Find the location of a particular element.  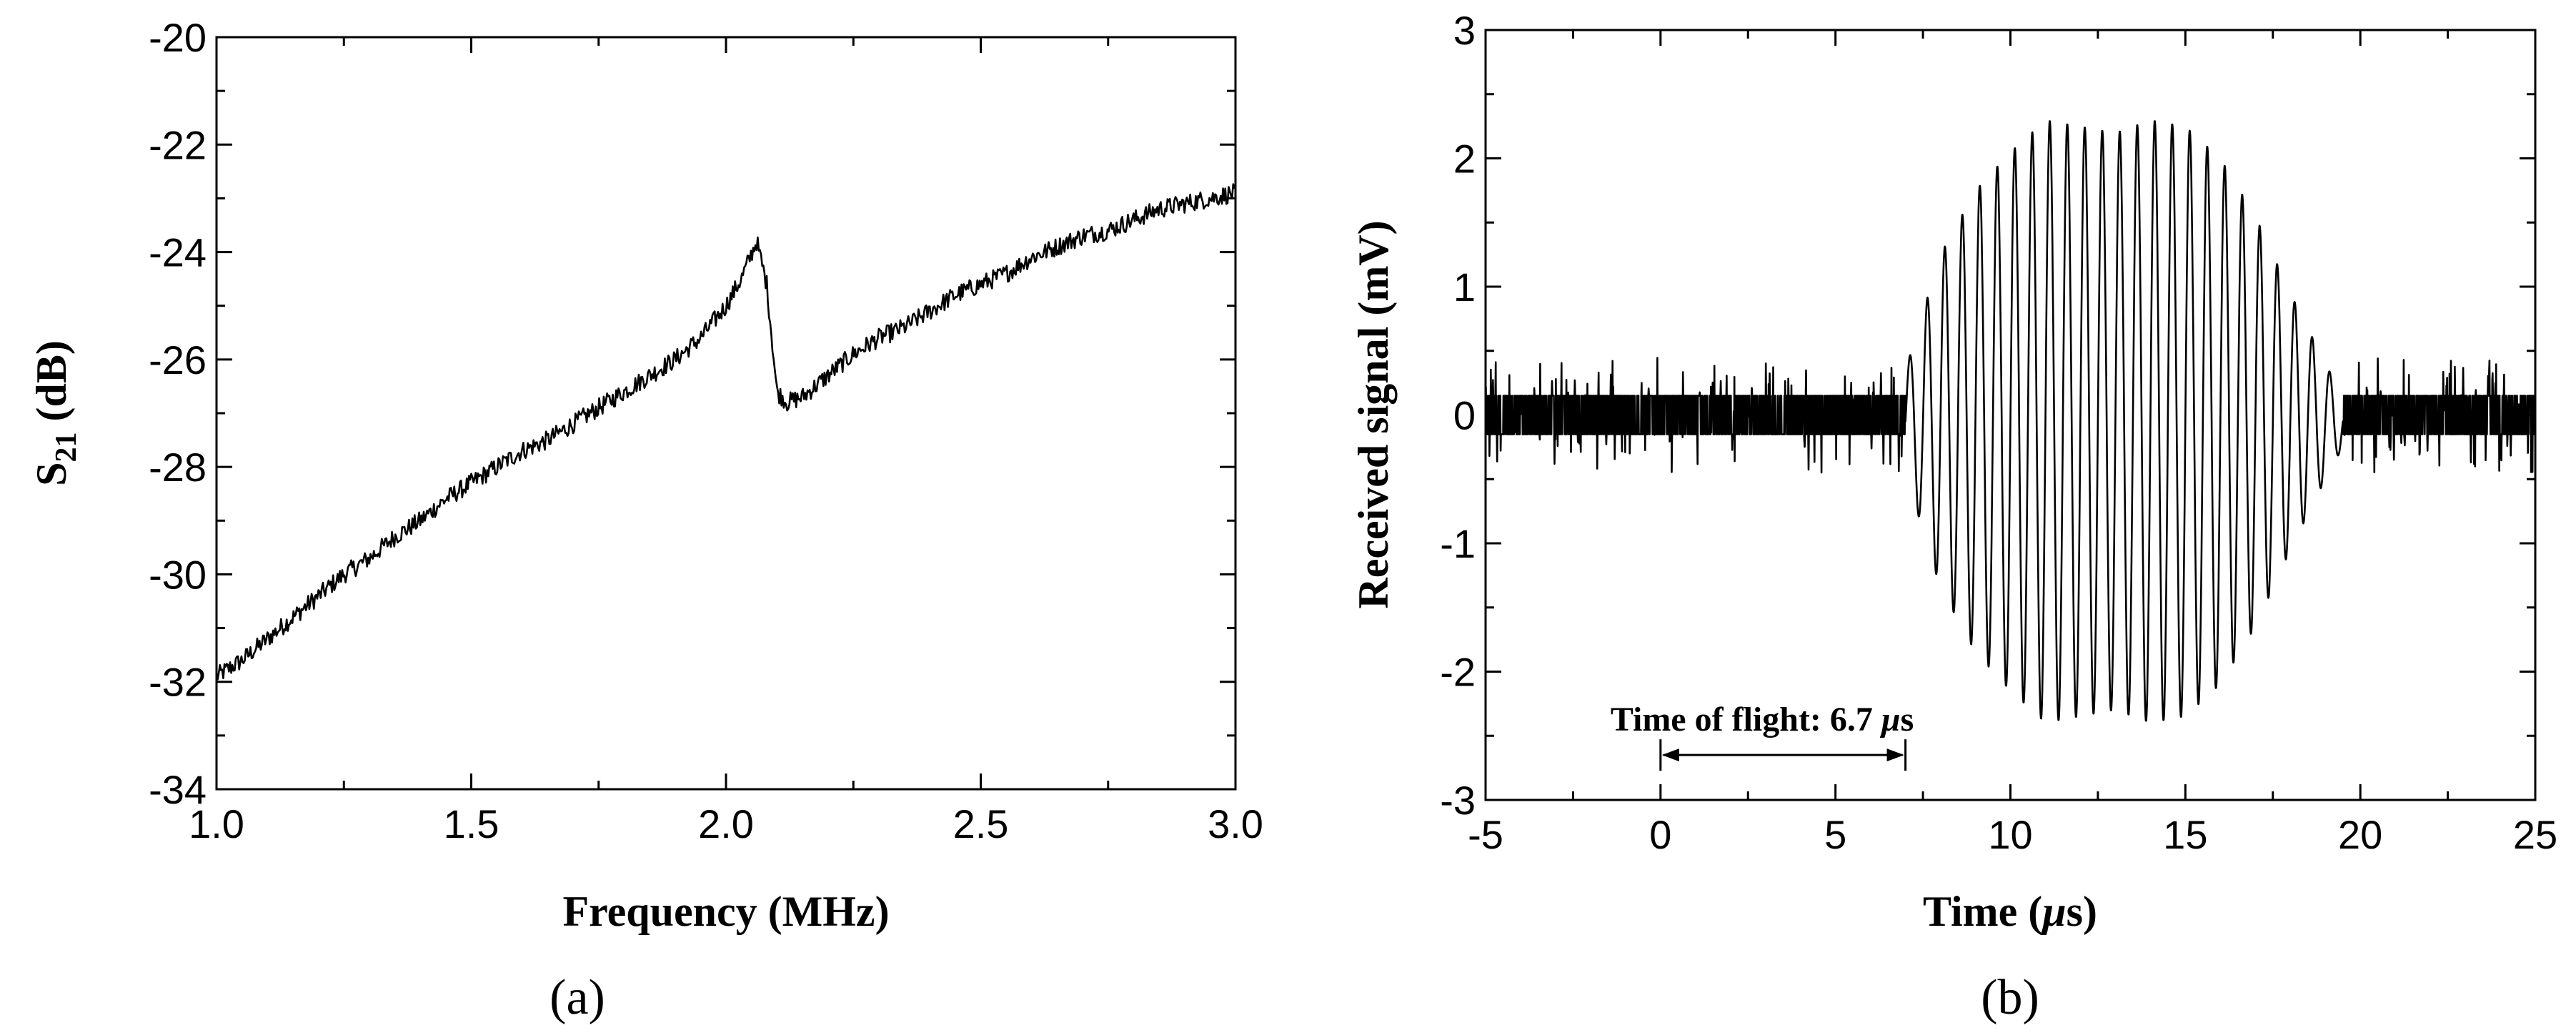

x-tick-label-b: 0 is located at coordinates (1660, 834).